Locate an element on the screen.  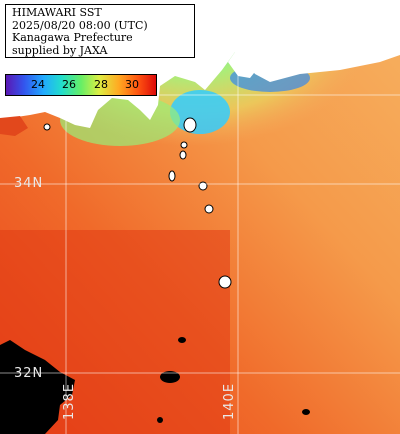
latitude-label-32n: 32N is located at coordinates (29, 373).